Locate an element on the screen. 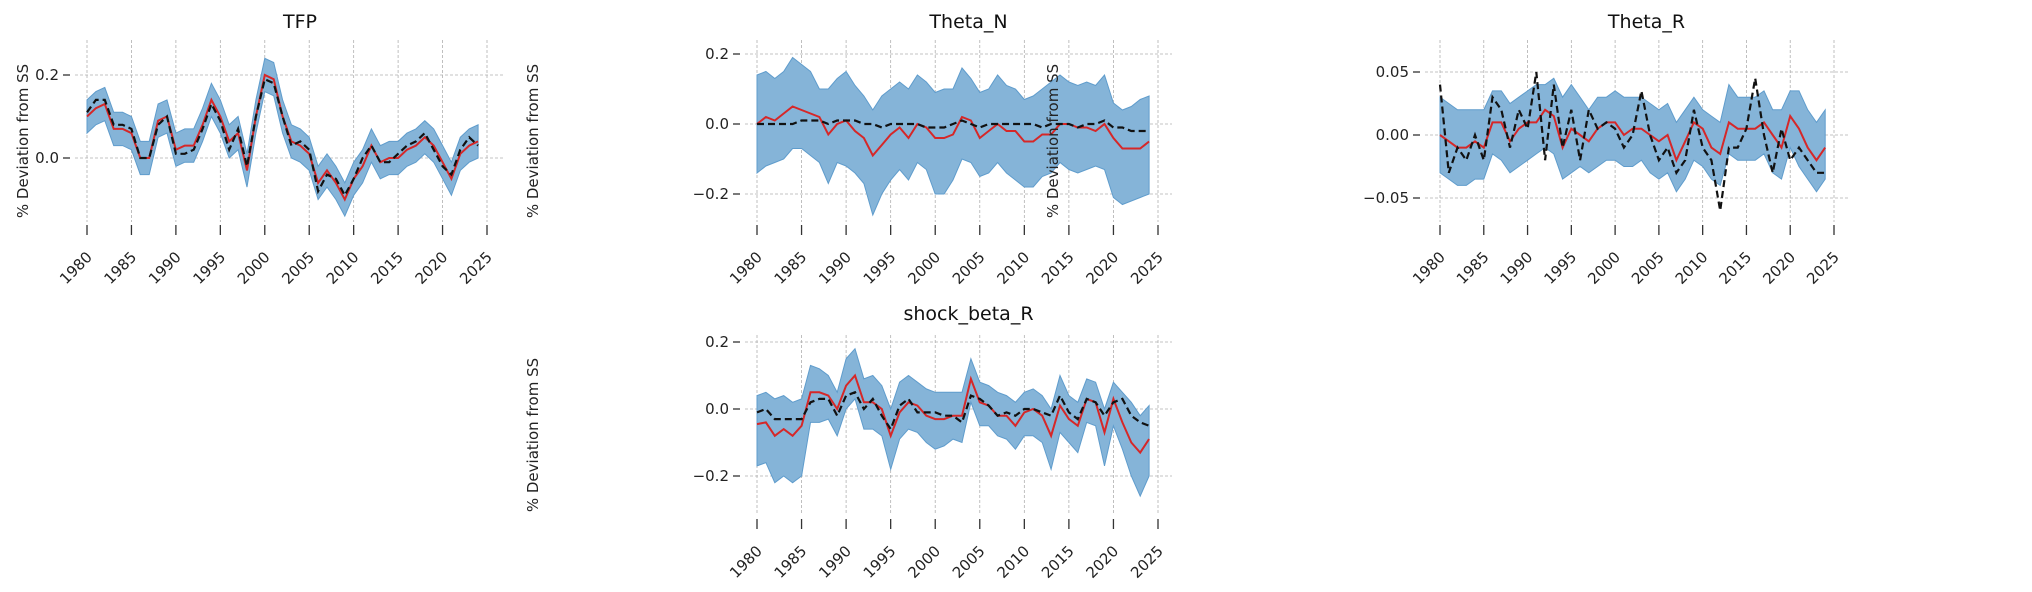 Image resolution: width=2032 pixels, height=592 pixels. subplot-title: shock_beta_R is located at coordinates (968, 314).